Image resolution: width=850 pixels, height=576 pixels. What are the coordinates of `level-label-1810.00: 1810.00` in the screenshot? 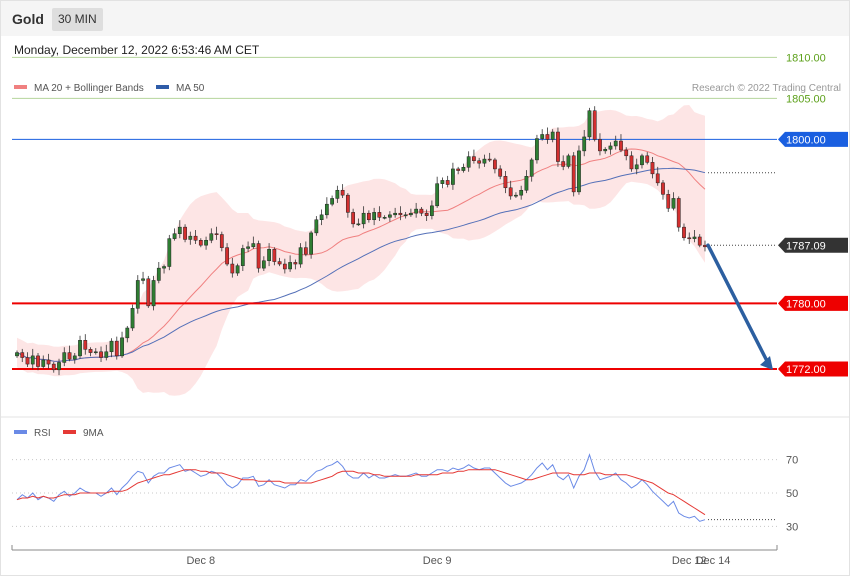 It's located at (806, 58).